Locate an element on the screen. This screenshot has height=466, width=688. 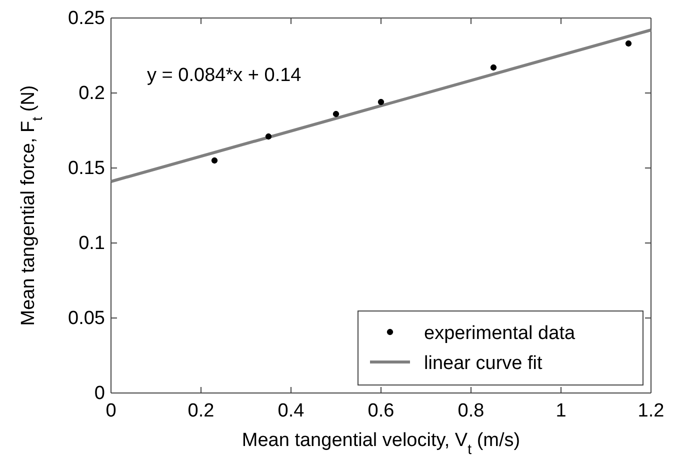
x-tick-label: 1.2 is located at coordinates (651, 411).